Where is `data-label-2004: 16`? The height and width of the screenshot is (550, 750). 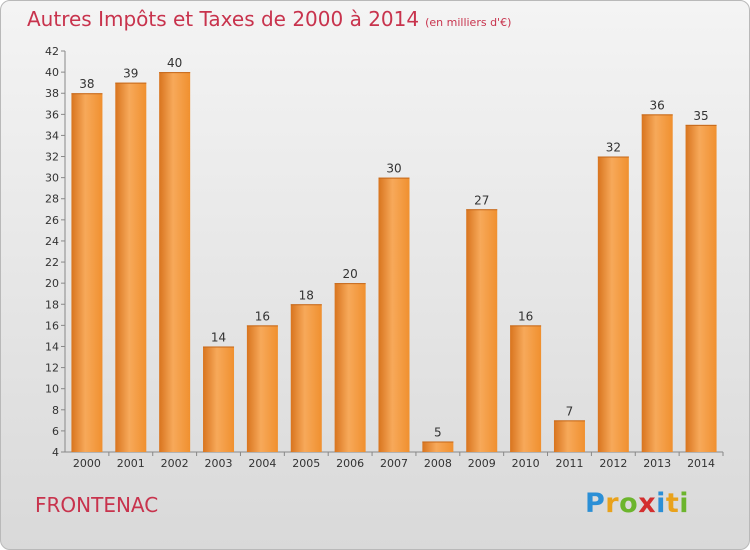 data-label-2004: 16 is located at coordinates (262, 316).